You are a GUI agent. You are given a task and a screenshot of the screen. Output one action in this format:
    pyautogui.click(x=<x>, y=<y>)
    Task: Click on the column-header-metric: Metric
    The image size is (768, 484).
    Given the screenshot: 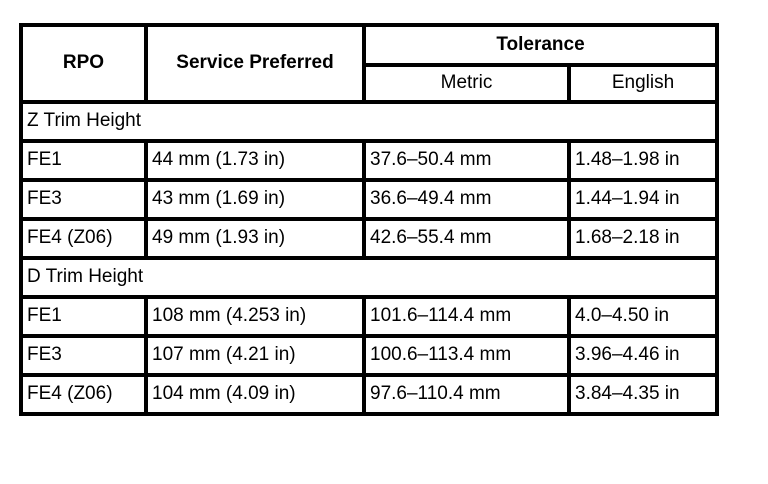 What is the action you would take?
    pyautogui.click(x=466, y=83)
    